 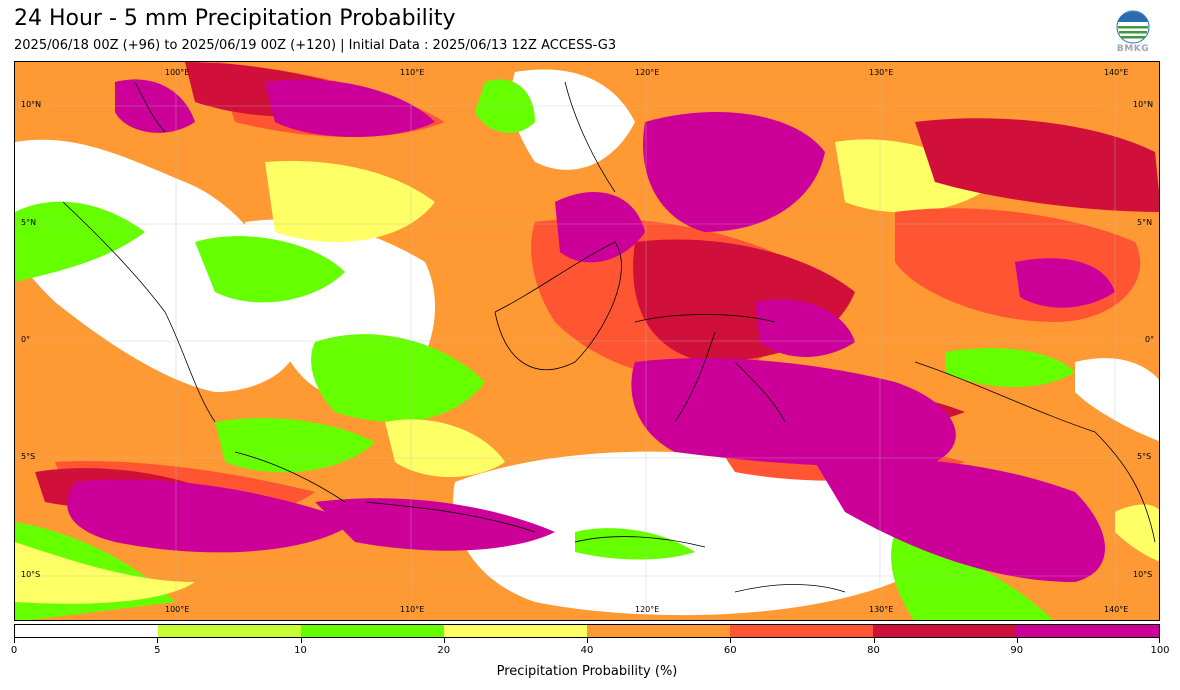 I want to click on colorbar-label: Precipitation Probability (%), so click(x=587, y=671).